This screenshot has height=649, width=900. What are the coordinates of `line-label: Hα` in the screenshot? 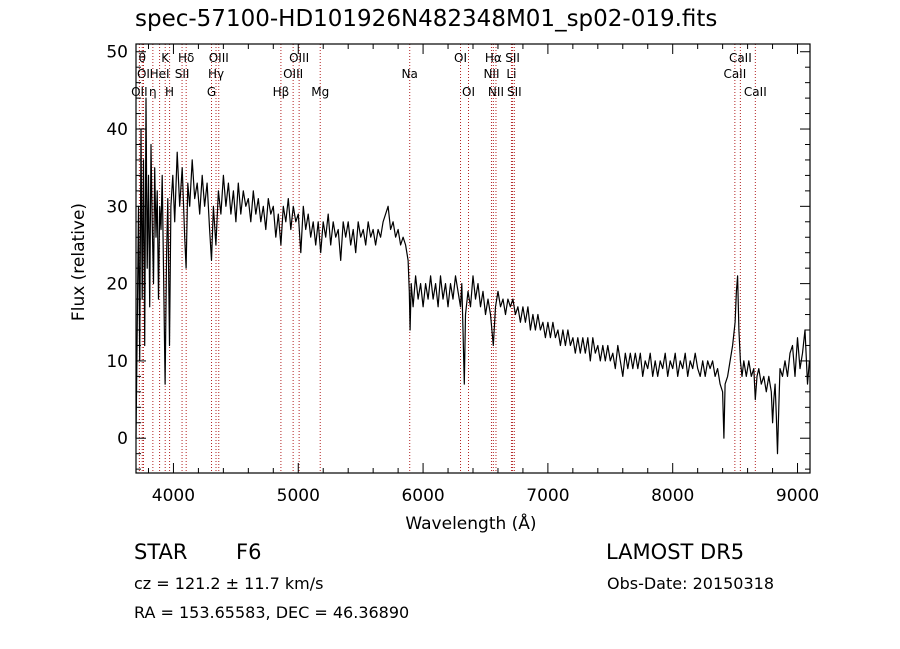 It's located at (493, 58).